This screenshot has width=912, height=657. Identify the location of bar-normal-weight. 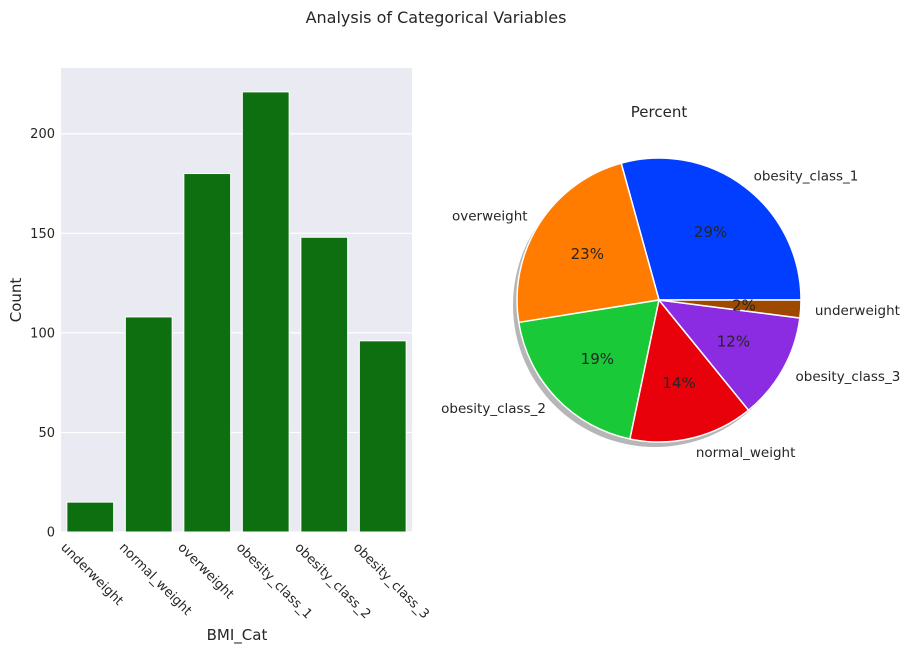
(148, 424).